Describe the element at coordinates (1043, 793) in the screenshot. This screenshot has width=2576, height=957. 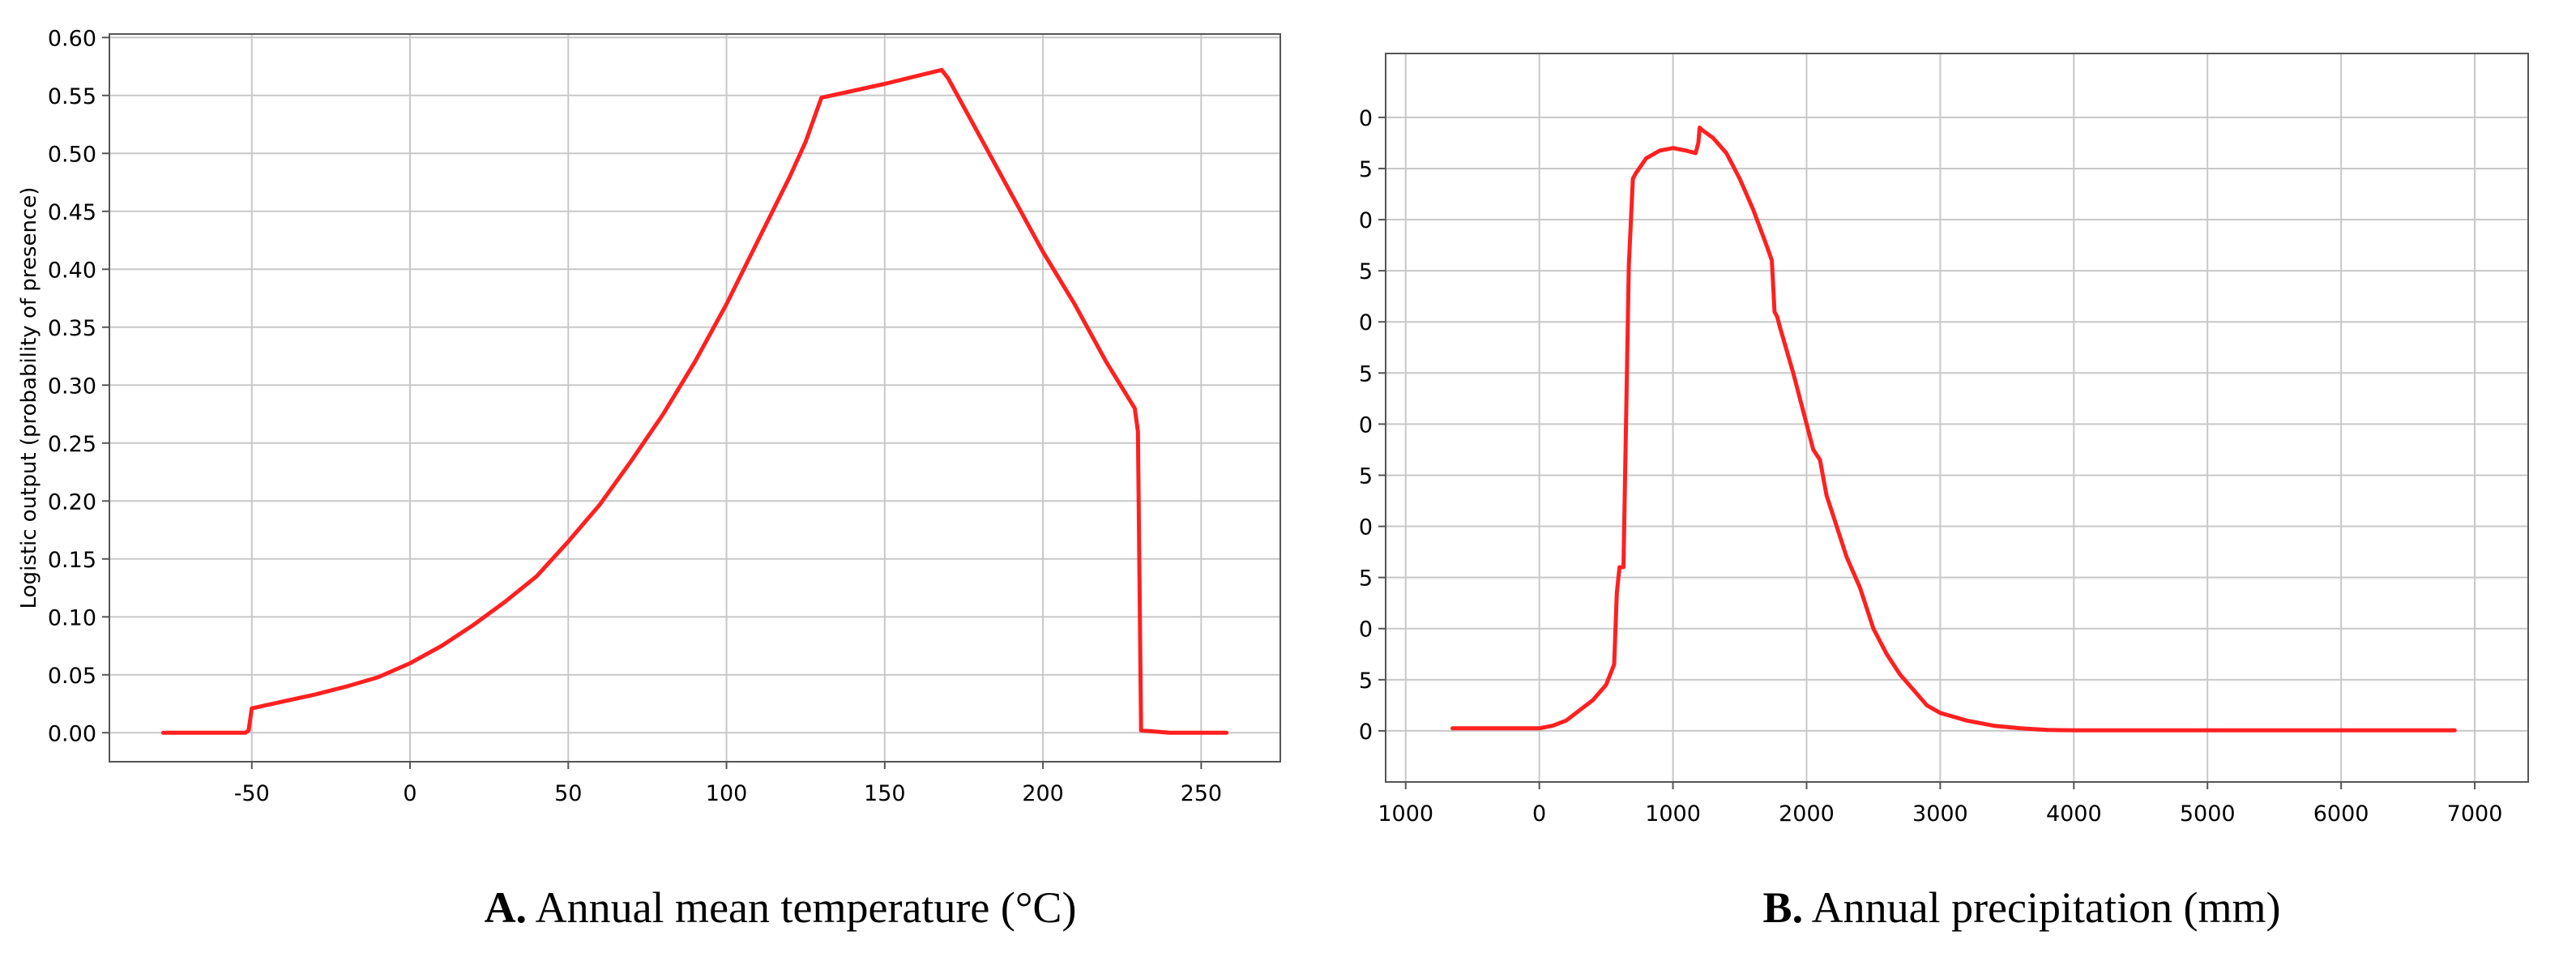
I see `chart-a-x-tick-label: 200` at that location.